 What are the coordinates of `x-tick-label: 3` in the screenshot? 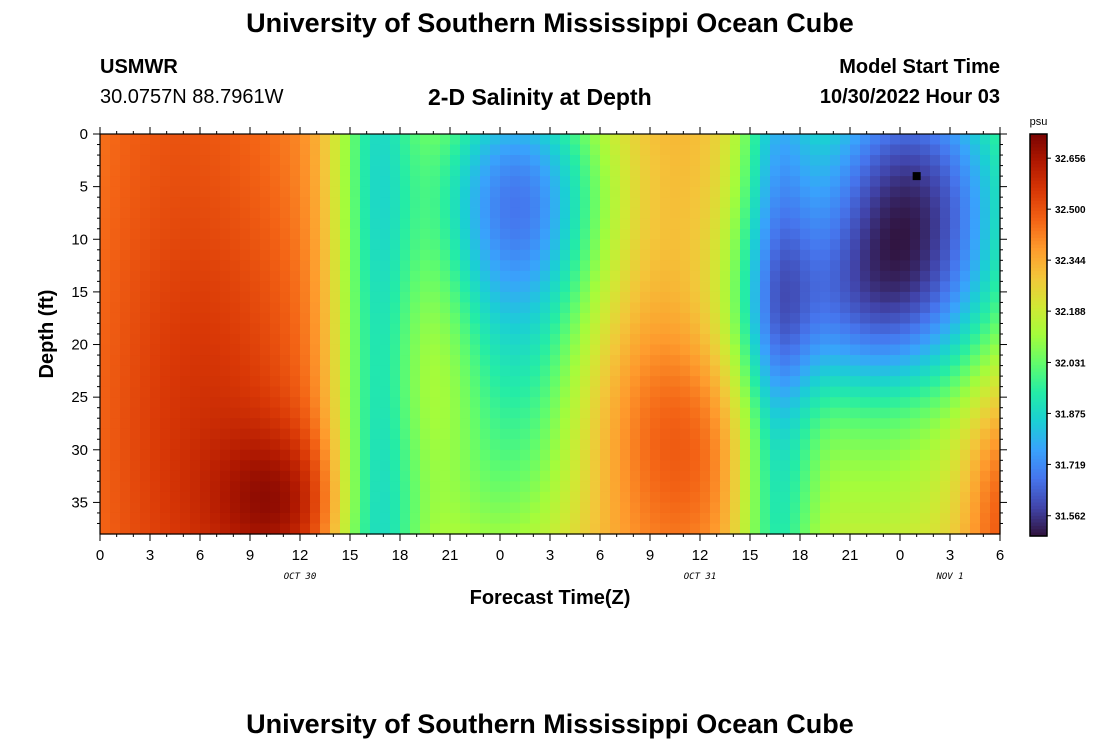 It's located at (150, 555).